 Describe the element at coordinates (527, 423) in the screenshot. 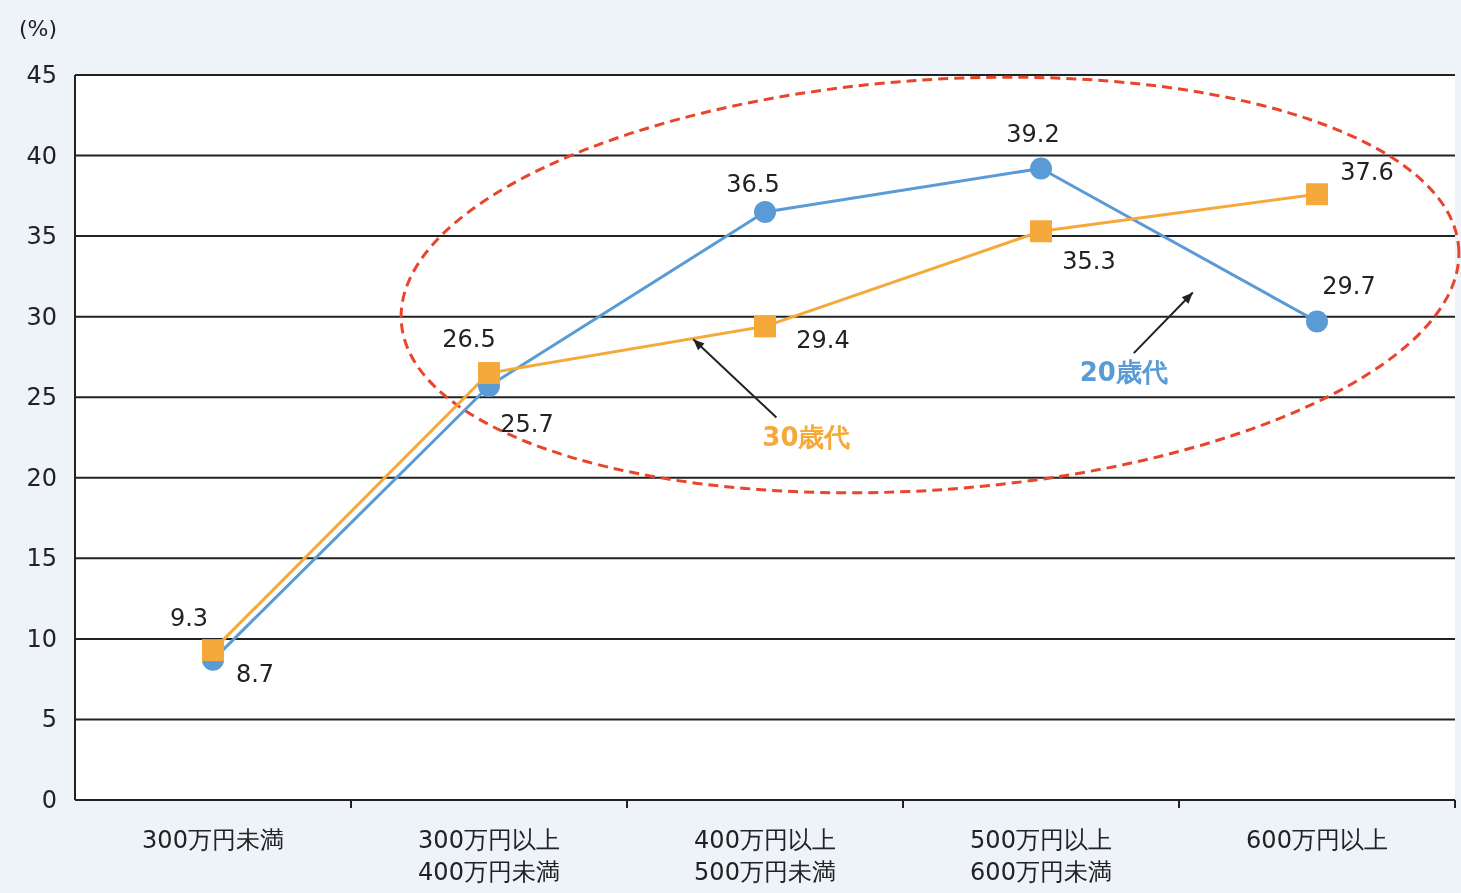

I see `data-label: 25.7` at that location.